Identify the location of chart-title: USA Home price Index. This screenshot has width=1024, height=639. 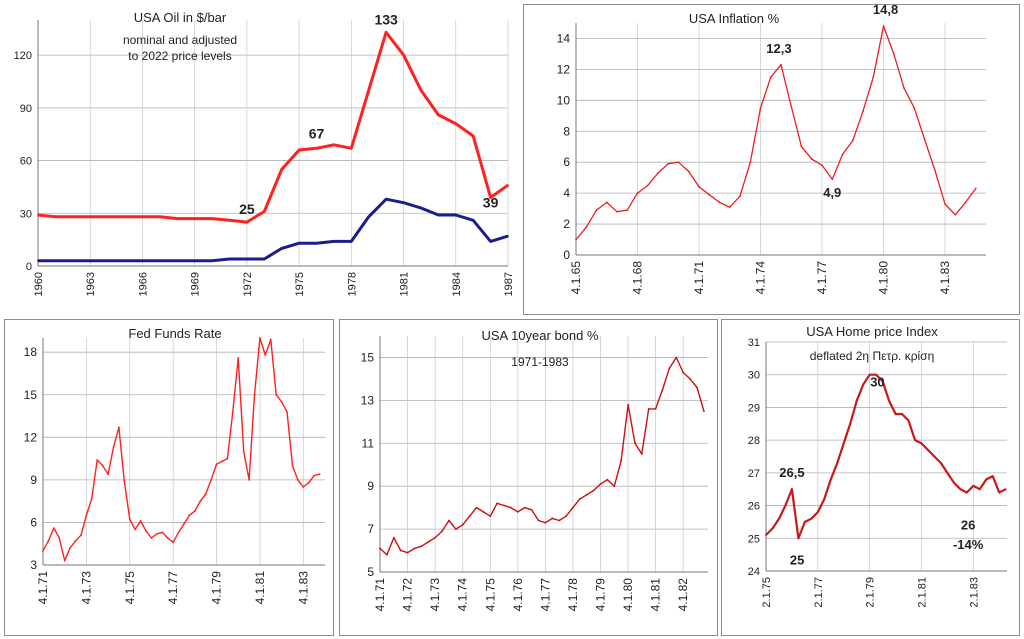
(872, 331).